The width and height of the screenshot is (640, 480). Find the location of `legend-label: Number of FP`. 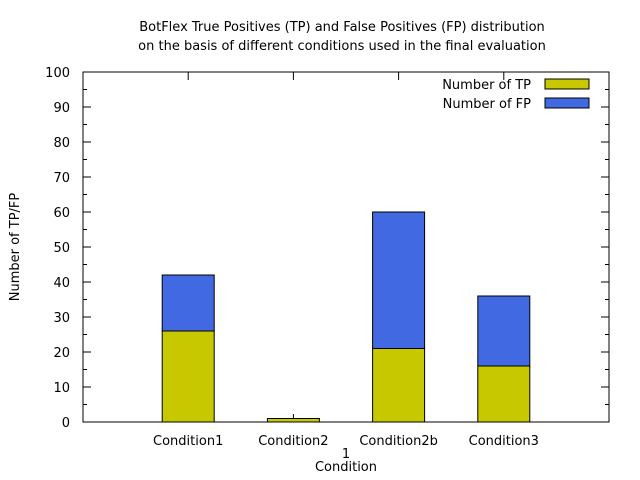

legend-label: Number of FP is located at coordinates (487, 104).